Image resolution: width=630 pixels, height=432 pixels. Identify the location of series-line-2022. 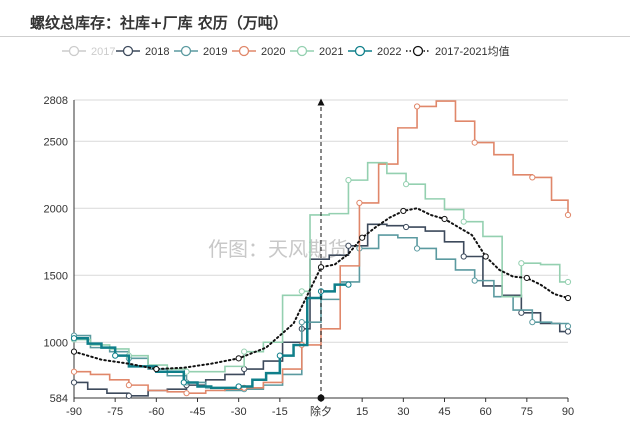
(211, 336).